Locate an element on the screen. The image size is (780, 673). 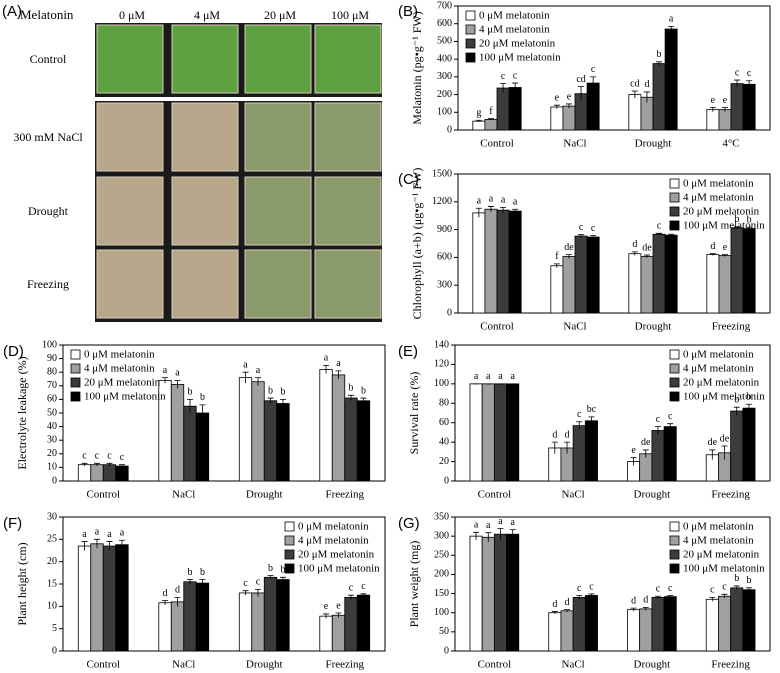
plot-frame is located at coordinates (614, 68).